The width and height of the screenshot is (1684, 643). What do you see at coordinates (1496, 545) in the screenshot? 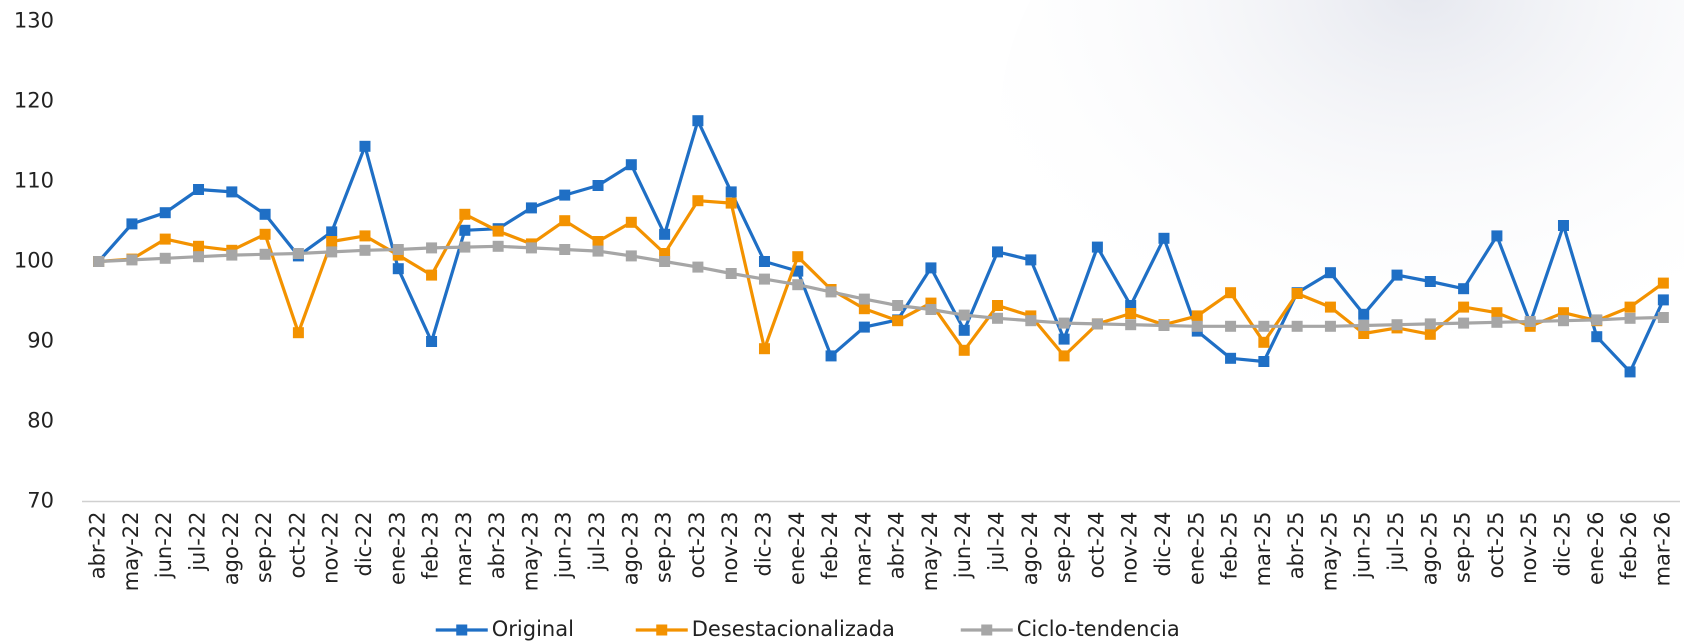
I see `x-tick-label: oct-25` at bounding box center [1496, 545].